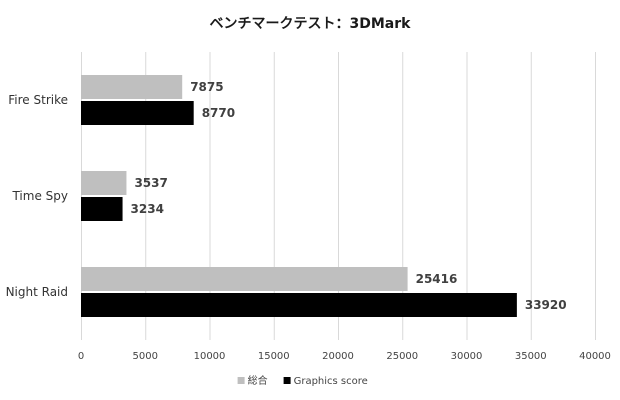  I want to click on category-labels: Fire Strike Time Spy Night Raid, so click(37, 196).